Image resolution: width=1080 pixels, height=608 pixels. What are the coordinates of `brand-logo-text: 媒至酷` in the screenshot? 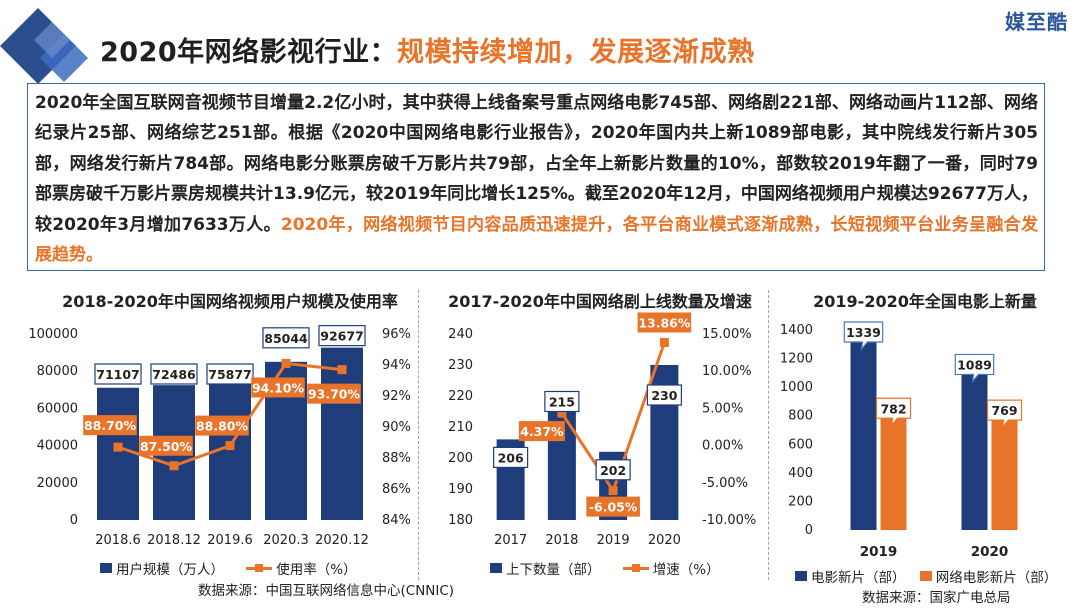 It's located at (1036, 22).